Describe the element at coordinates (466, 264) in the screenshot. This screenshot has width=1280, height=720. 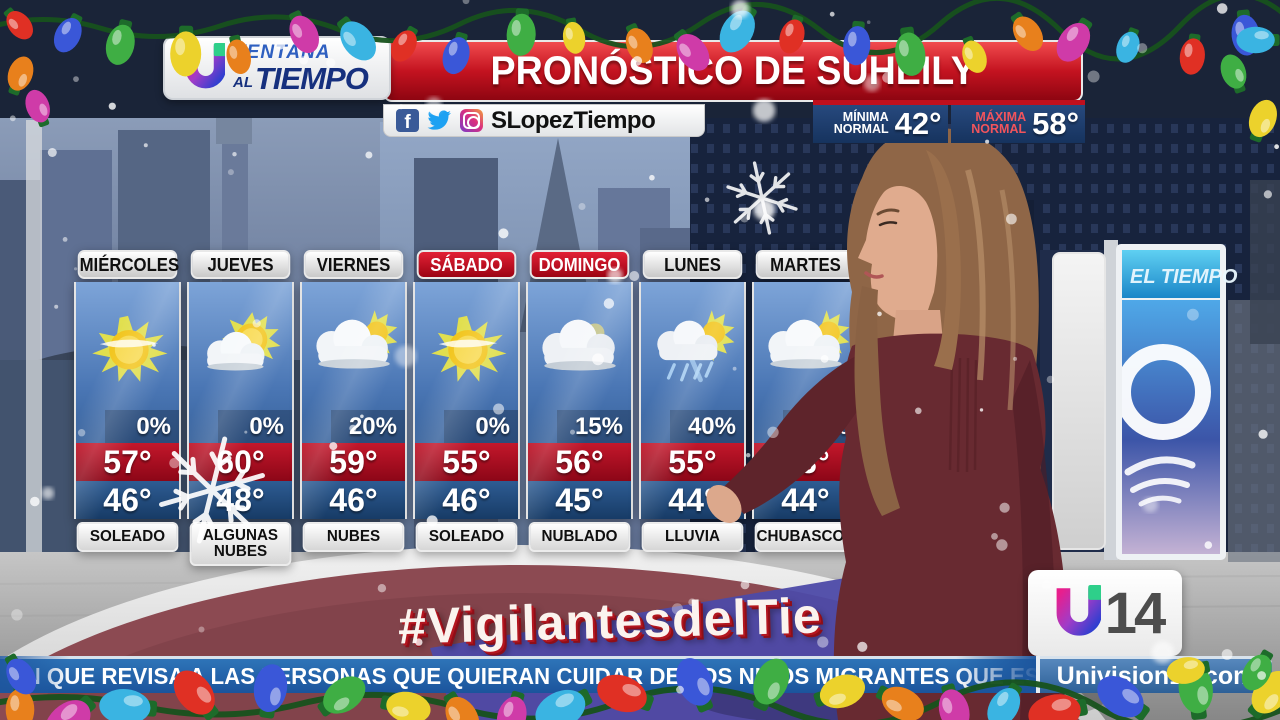
I see `day-name-label: SÁBADO` at that location.